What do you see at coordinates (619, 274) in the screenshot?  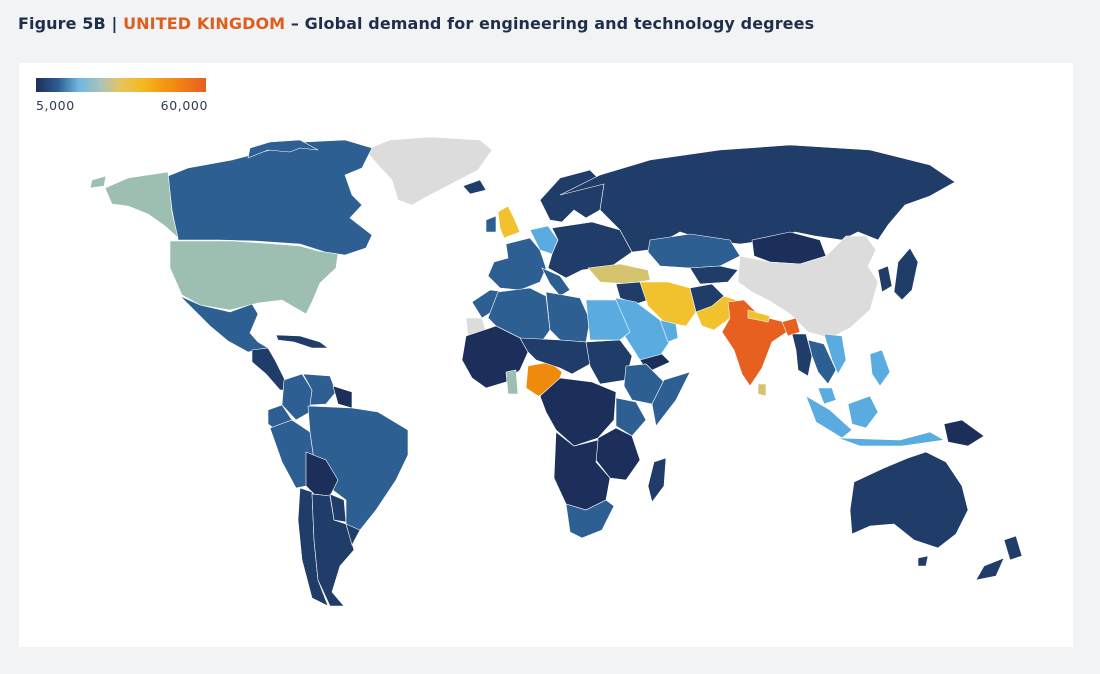 I see `region-turkey` at bounding box center [619, 274].